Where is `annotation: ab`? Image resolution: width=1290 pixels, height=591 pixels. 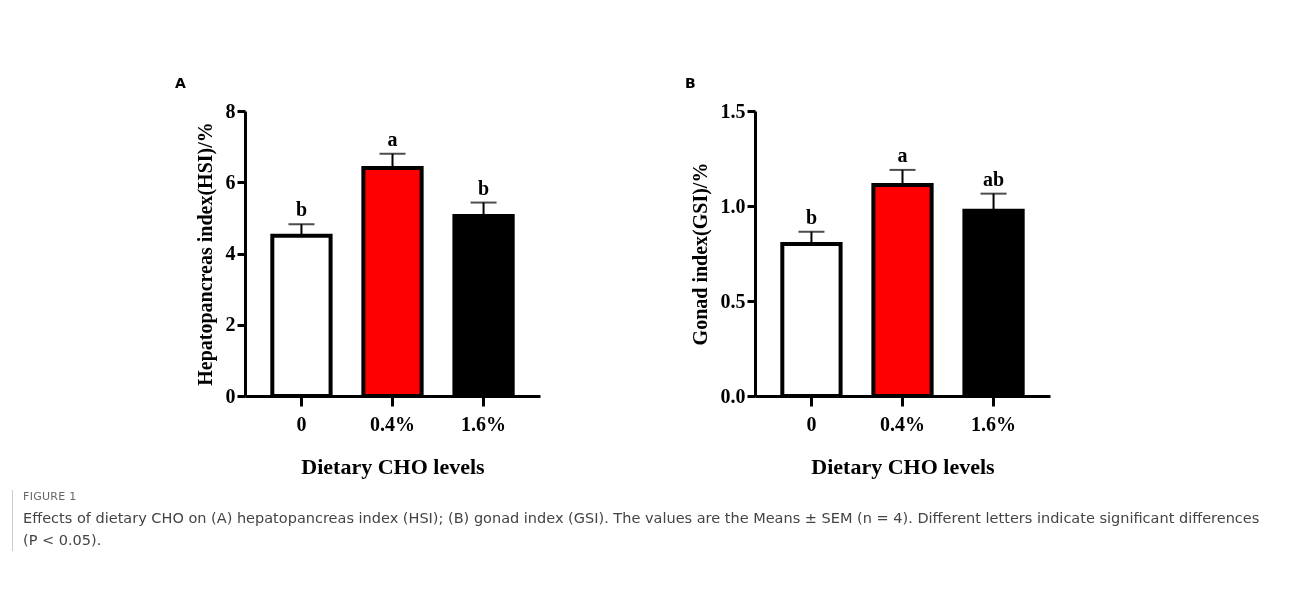
annotation: ab is located at coordinates (993, 178).